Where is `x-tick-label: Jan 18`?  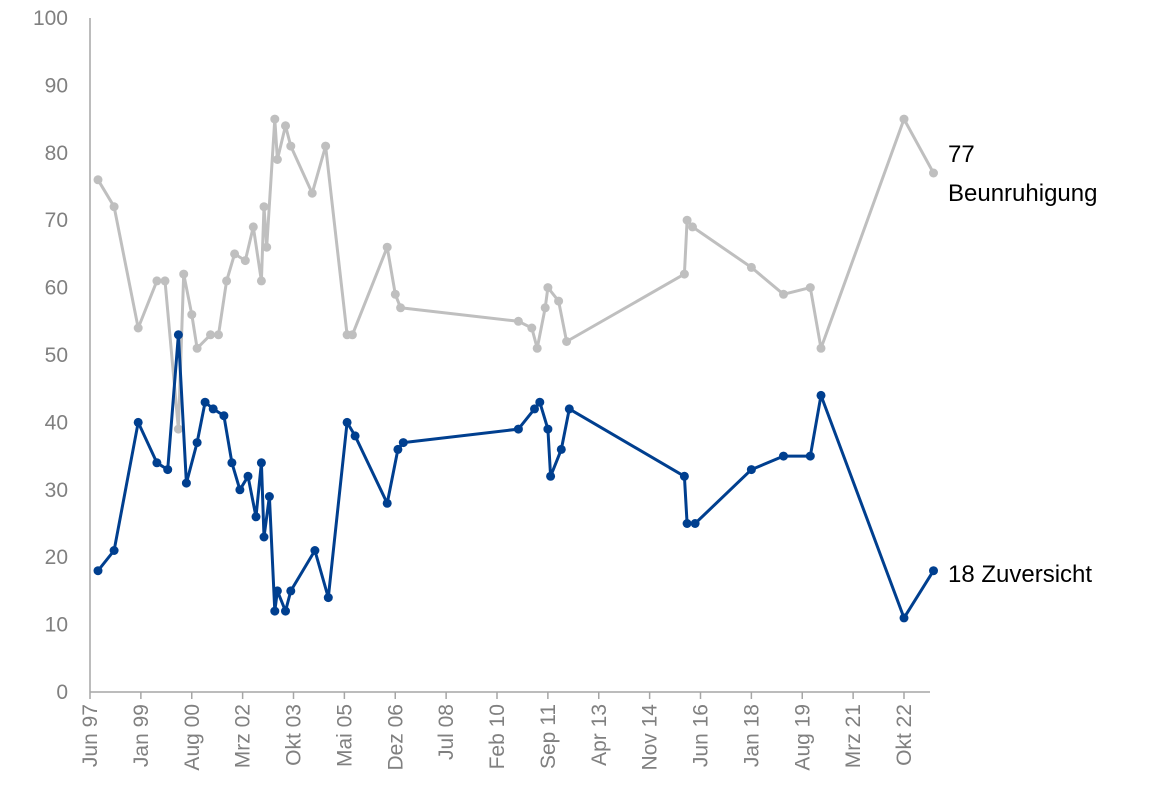
x-tick-label: Jan 18 is located at coordinates (751, 735).